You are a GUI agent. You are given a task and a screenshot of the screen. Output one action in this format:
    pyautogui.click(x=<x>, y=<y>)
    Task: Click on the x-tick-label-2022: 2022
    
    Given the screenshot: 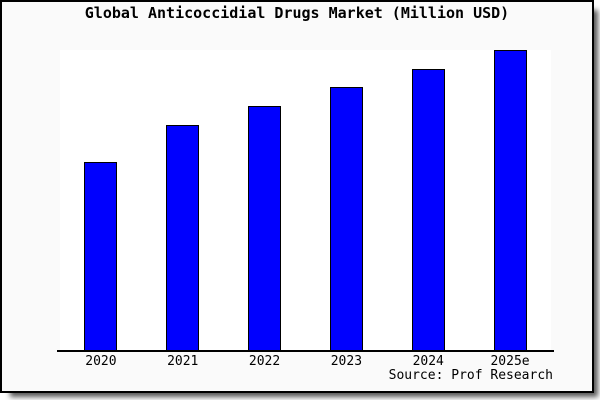 What is the action you would take?
    pyautogui.click(x=264, y=361)
    